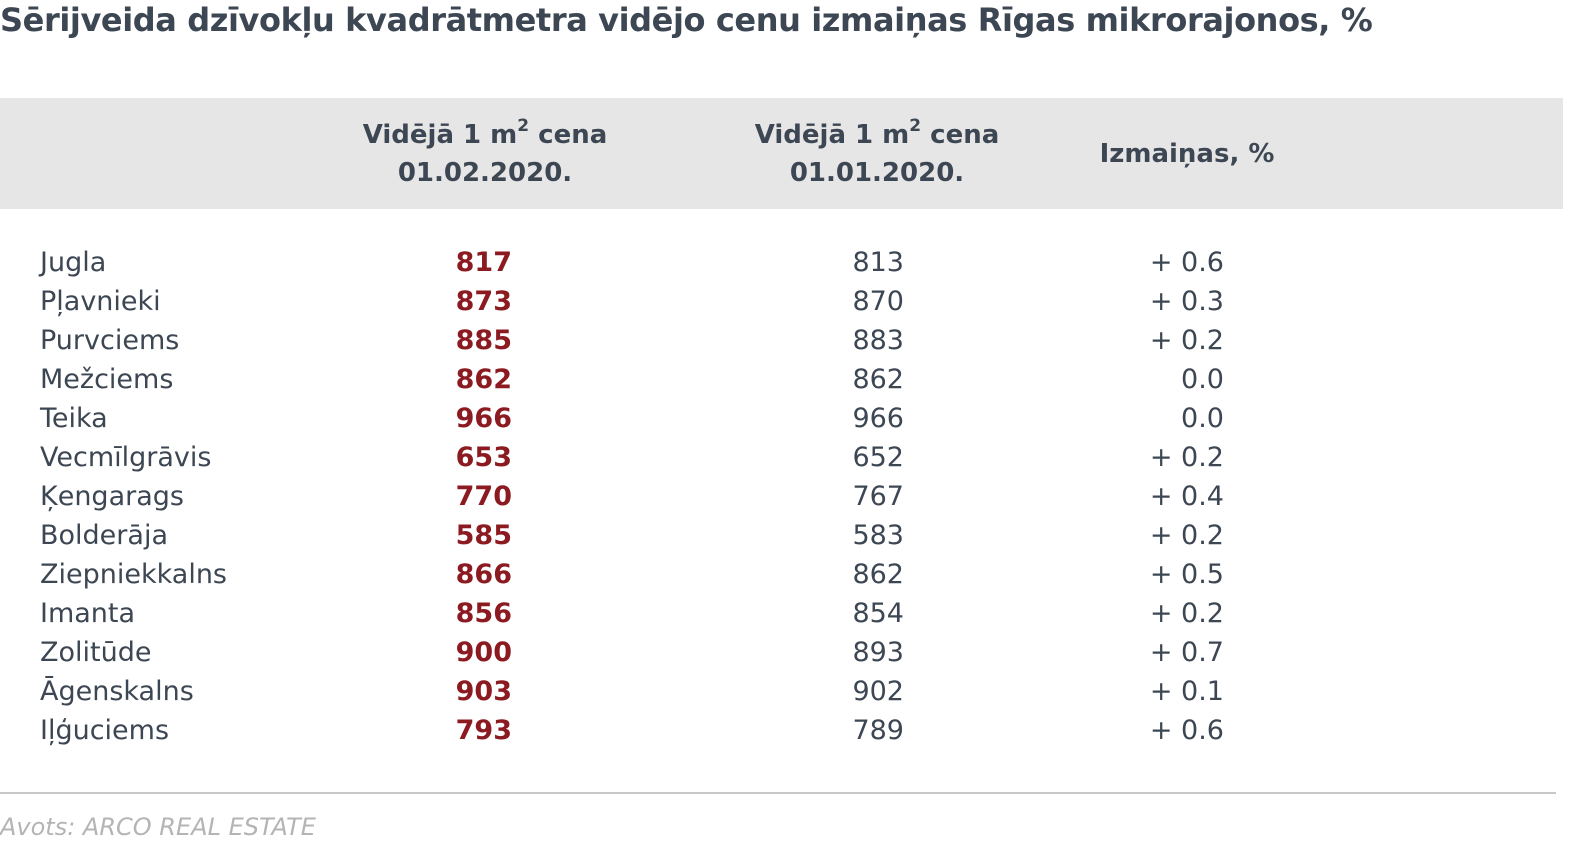 Image resolution: width=1570 pixels, height=842 pixels. What do you see at coordinates (126, 457) in the screenshot?
I see `district-name: Vecmīlgrāvis` at bounding box center [126, 457].